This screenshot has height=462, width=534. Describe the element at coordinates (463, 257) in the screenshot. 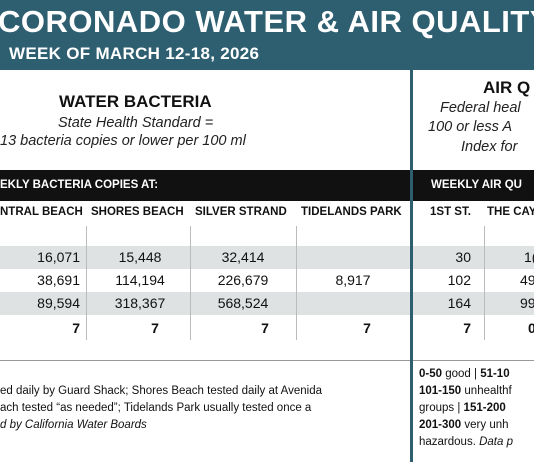

I see `table-cell: 30` at that location.